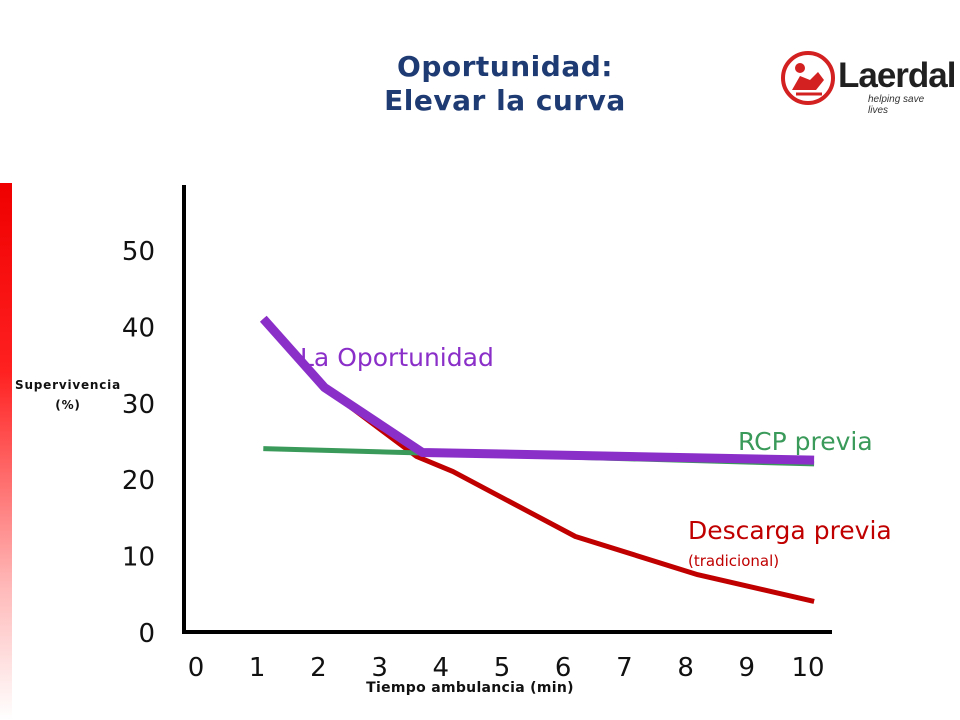  Describe the element at coordinates (537, 390) in the screenshot. I see `series-line-la-oportunidad` at that location.